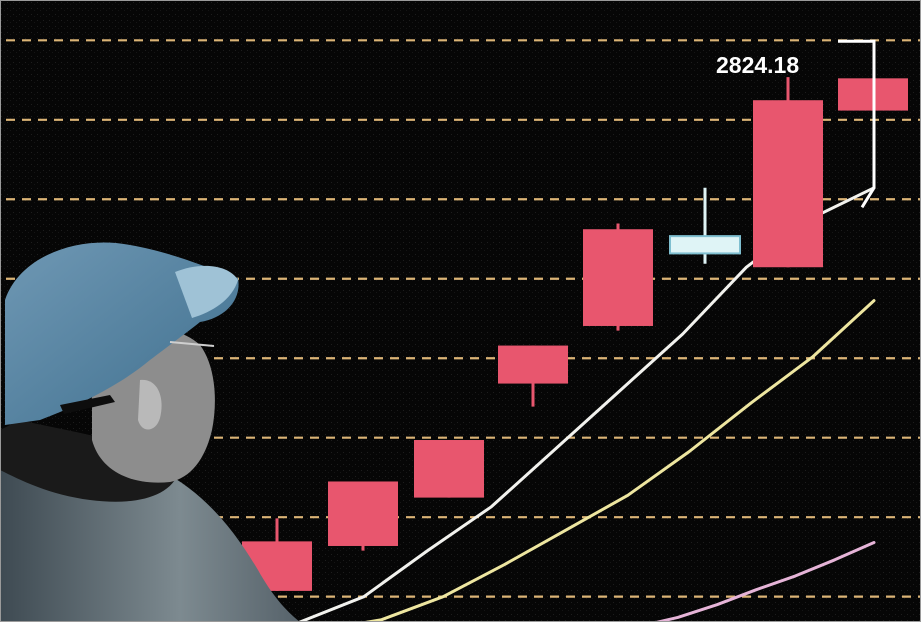  Describe the element at coordinates (192, 344) in the screenshot. I see `glasses` at that location.